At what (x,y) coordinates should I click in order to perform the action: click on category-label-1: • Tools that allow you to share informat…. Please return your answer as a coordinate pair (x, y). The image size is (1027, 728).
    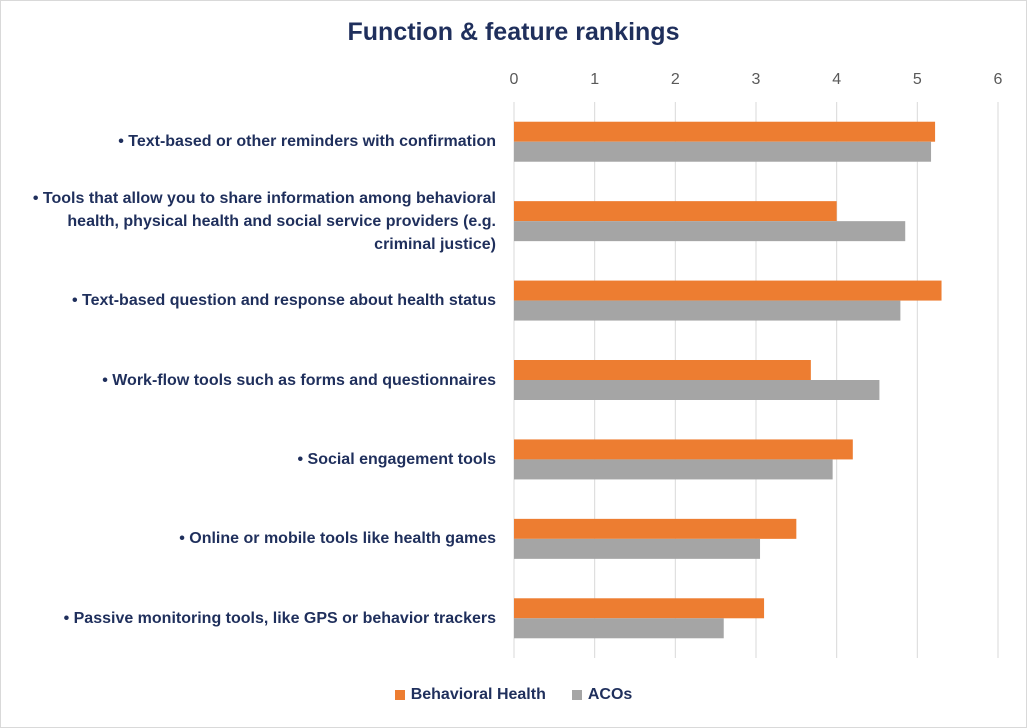
    Looking at the image, I should click on (264, 221).